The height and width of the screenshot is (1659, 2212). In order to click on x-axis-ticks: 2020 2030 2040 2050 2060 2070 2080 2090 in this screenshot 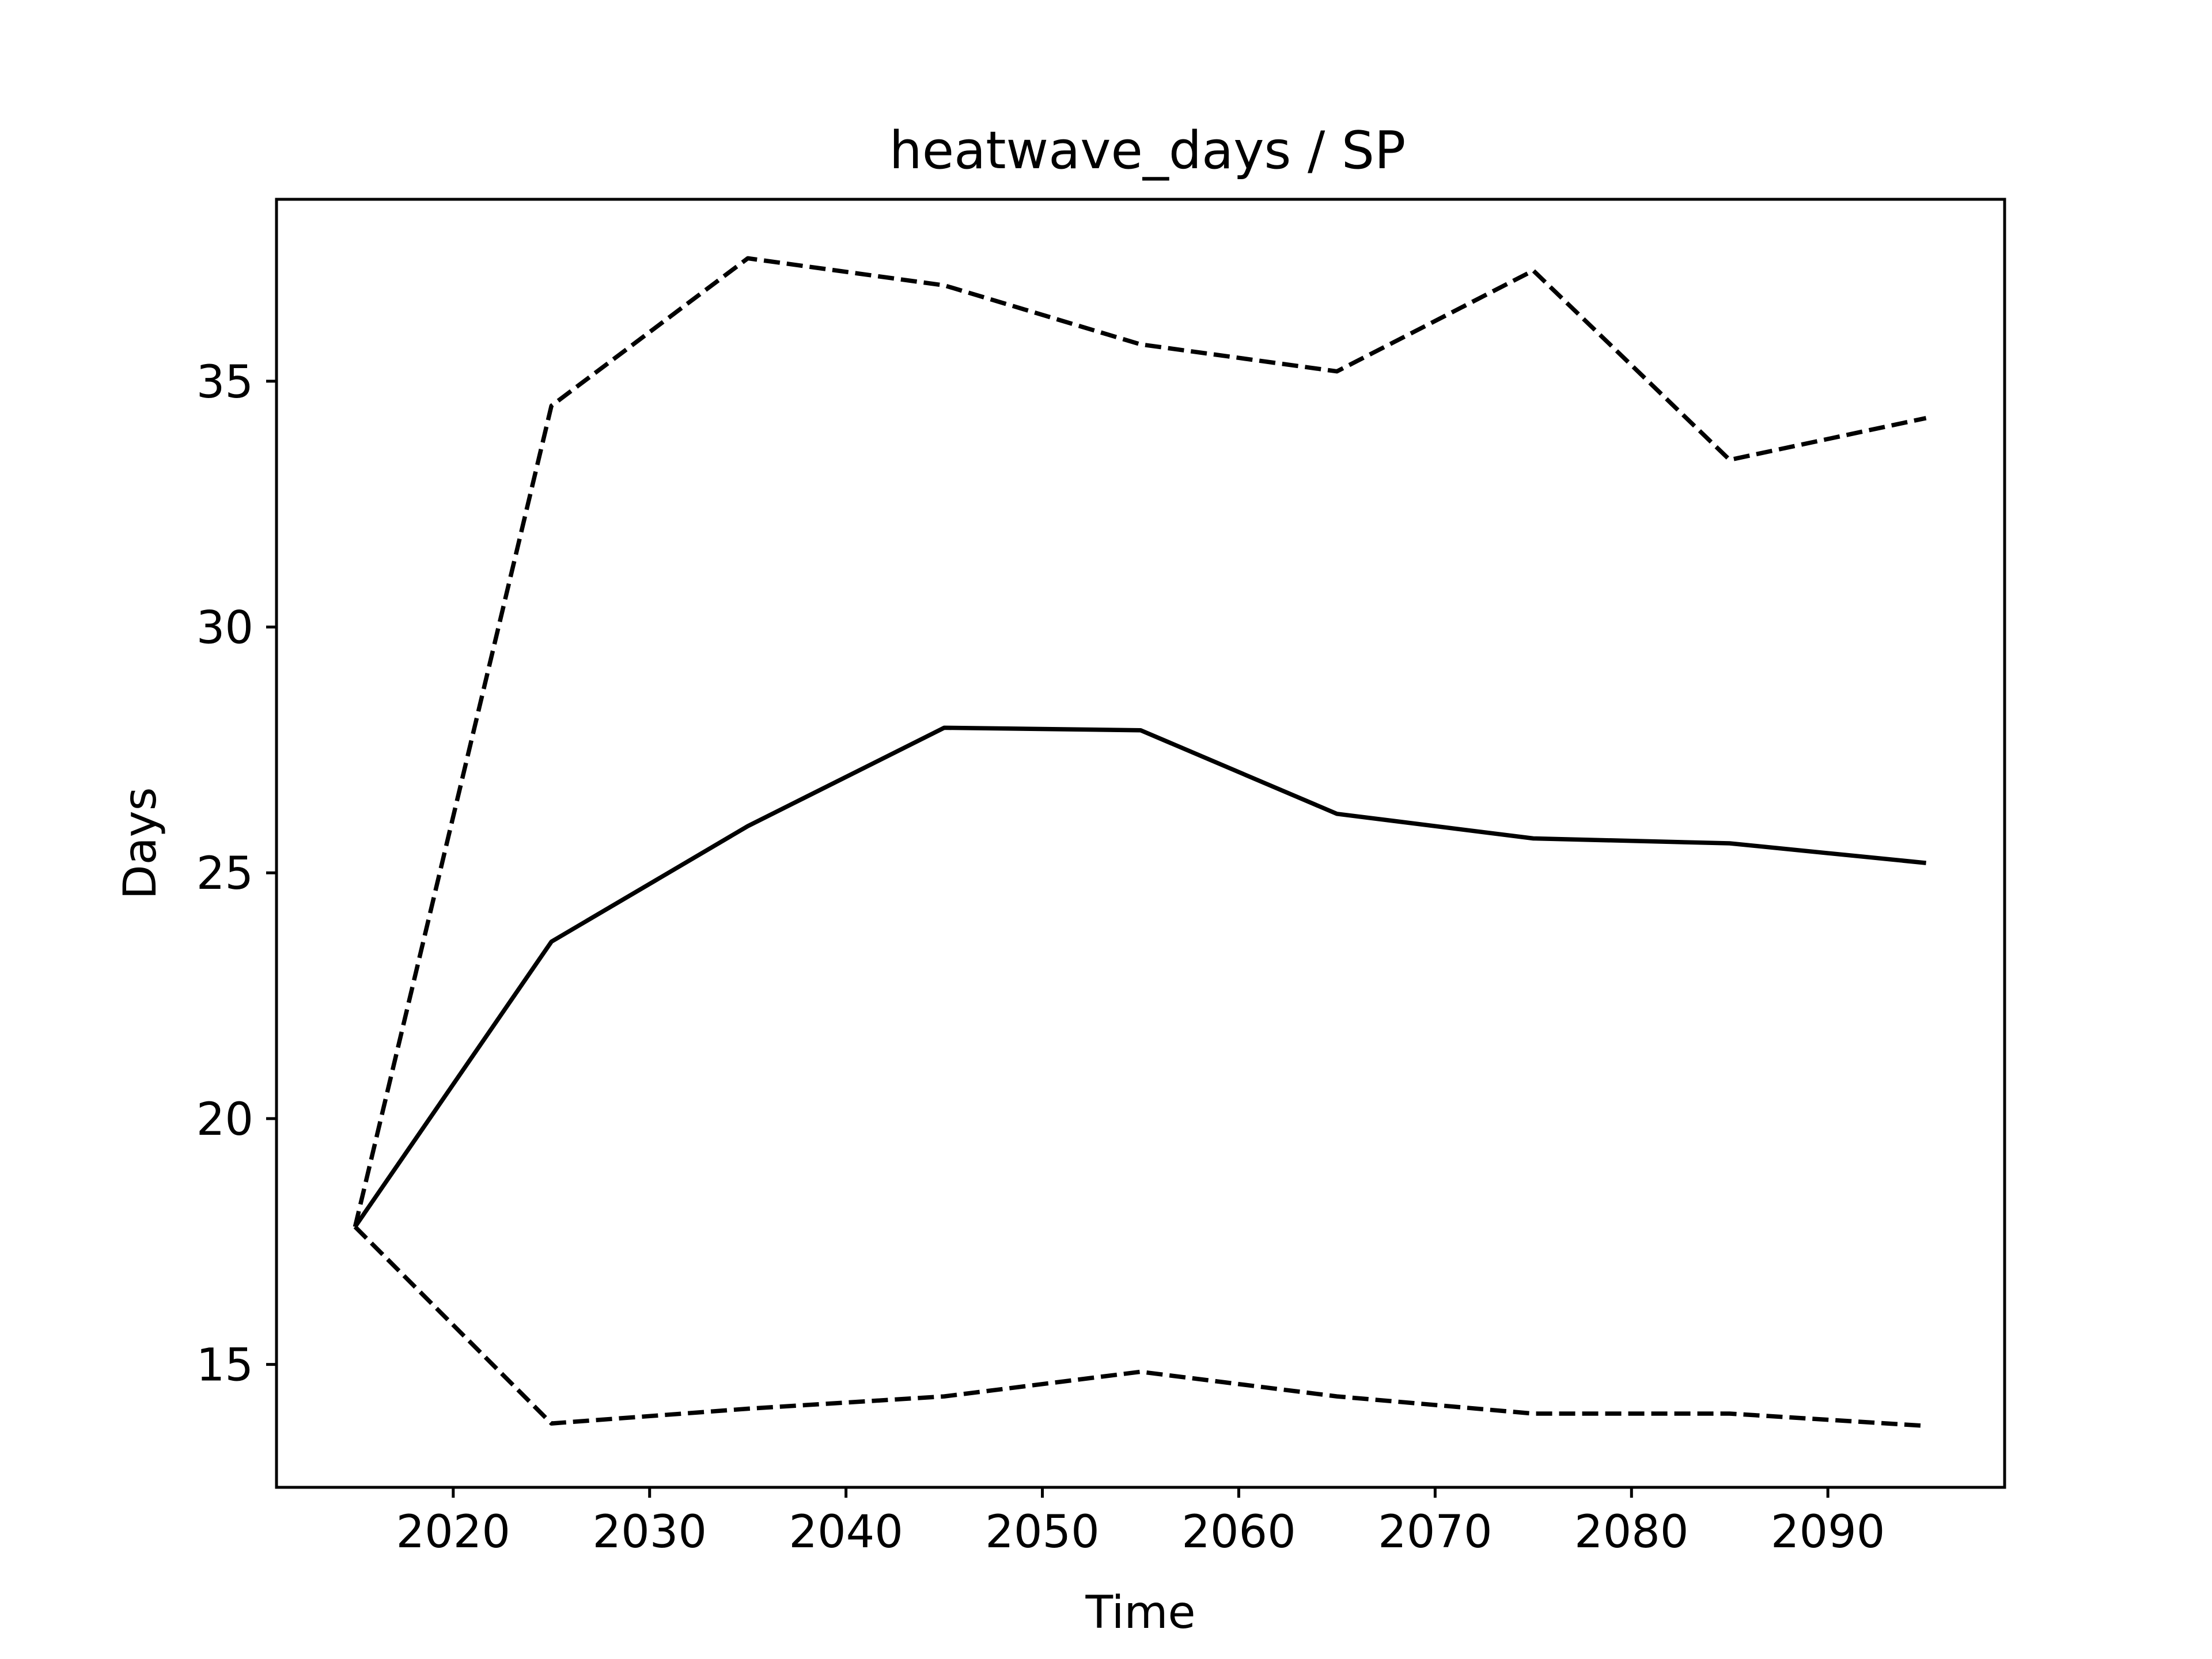, I will do `click(1140, 1522)`.